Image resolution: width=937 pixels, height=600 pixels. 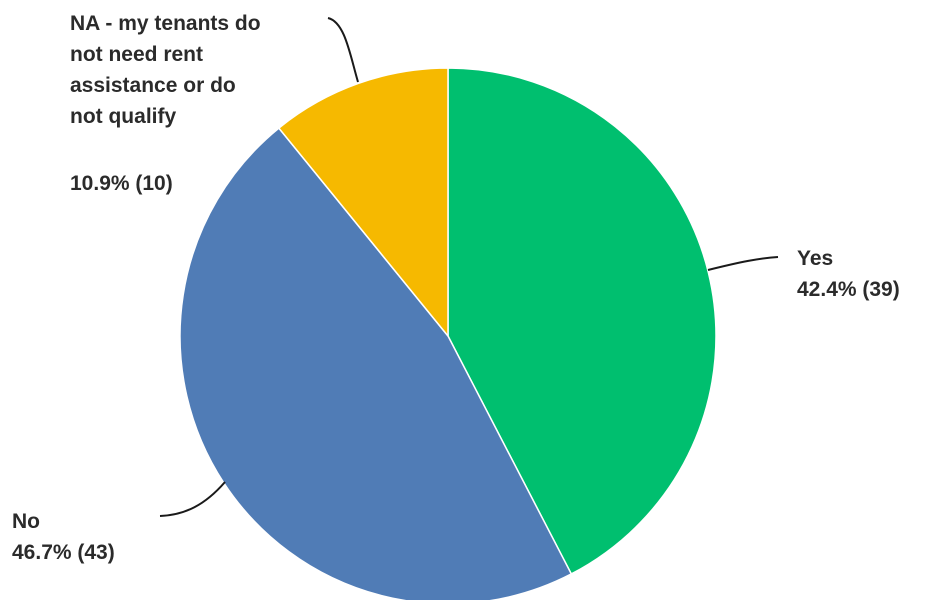 I want to click on slice-label-yes: Yes, so click(x=815, y=258).